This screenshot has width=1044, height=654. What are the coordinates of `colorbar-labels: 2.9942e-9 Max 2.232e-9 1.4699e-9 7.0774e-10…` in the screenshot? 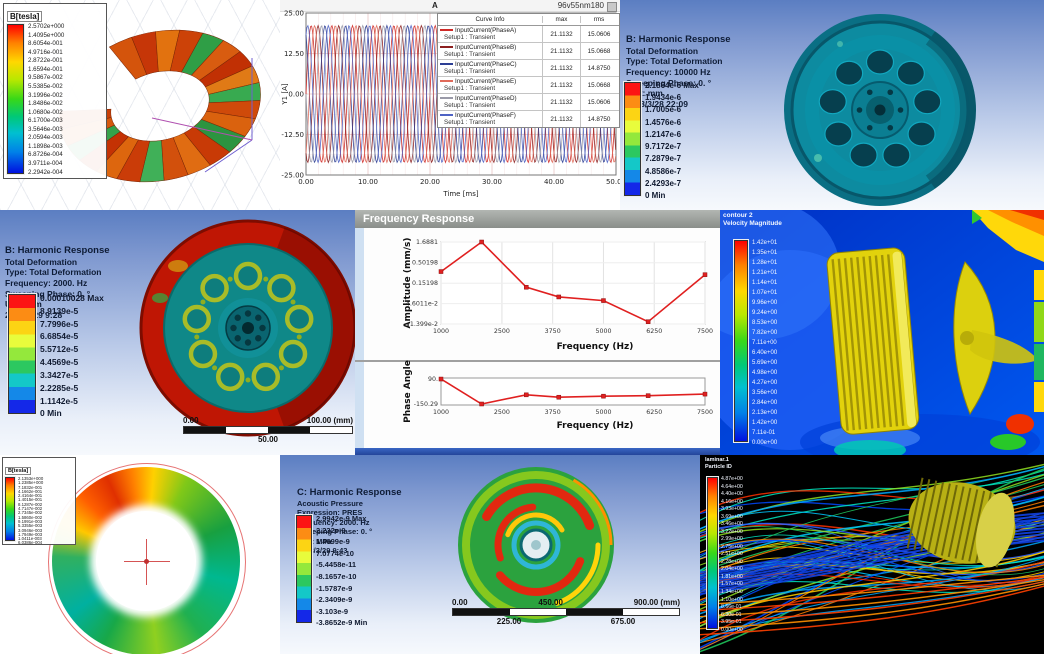 It's located at (341, 571).